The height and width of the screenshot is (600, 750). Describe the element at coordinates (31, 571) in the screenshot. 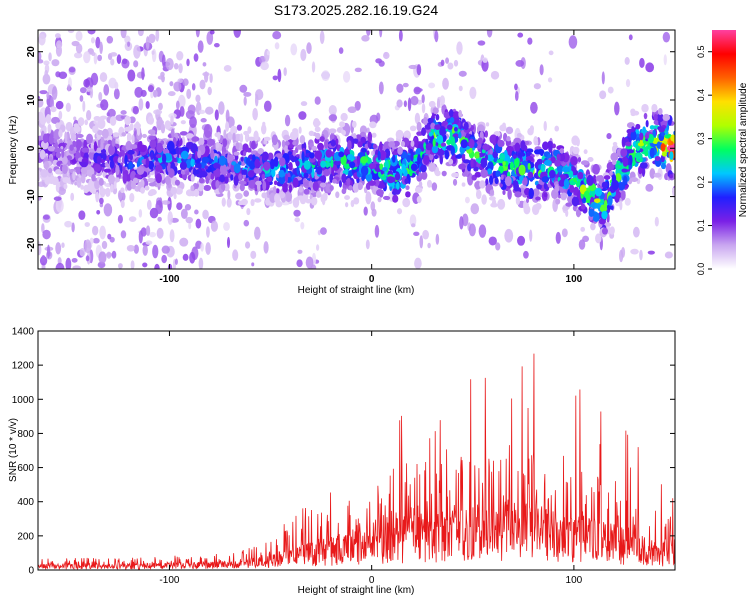

I see `snr-y-tick-label: 0` at that location.